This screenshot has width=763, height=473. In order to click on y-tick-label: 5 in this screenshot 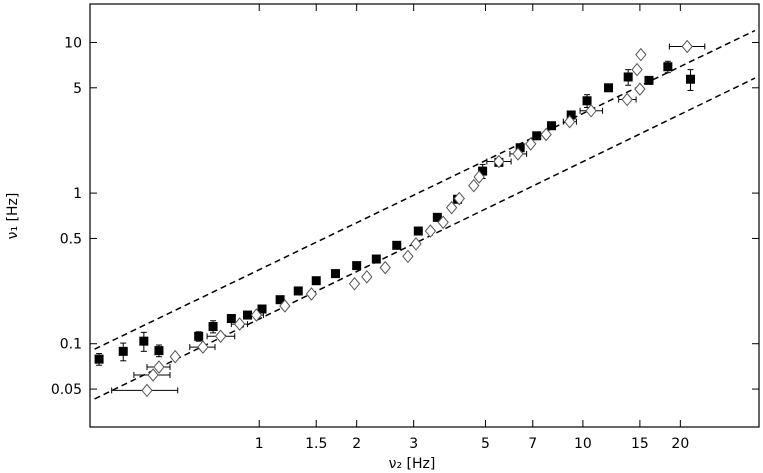, I will do `click(77, 89)`.